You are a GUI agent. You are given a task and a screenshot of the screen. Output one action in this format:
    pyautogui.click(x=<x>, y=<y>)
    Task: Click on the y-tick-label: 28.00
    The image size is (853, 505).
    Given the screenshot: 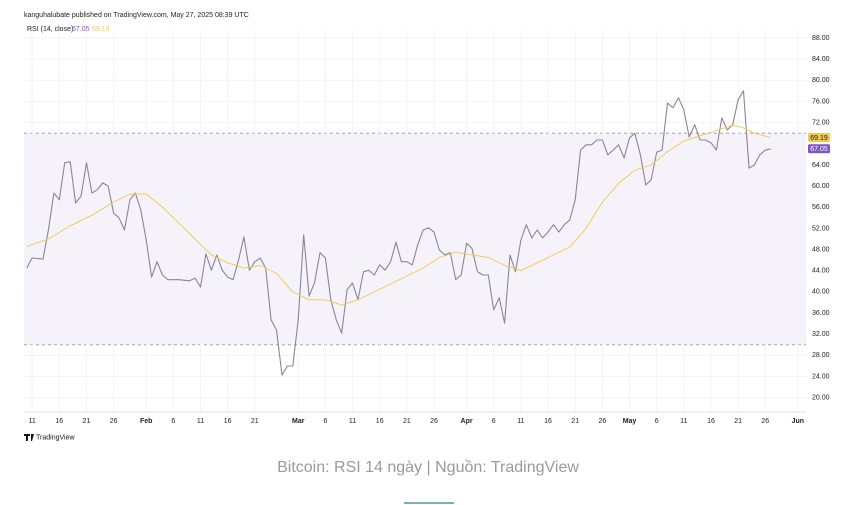 What is the action you would take?
    pyautogui.click(x=821, y=355)
    